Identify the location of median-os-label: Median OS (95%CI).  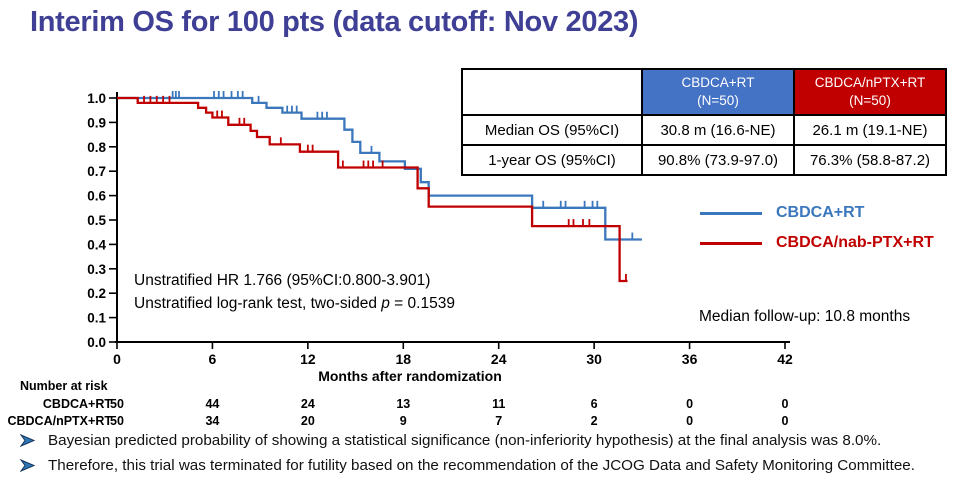
(552, 130).